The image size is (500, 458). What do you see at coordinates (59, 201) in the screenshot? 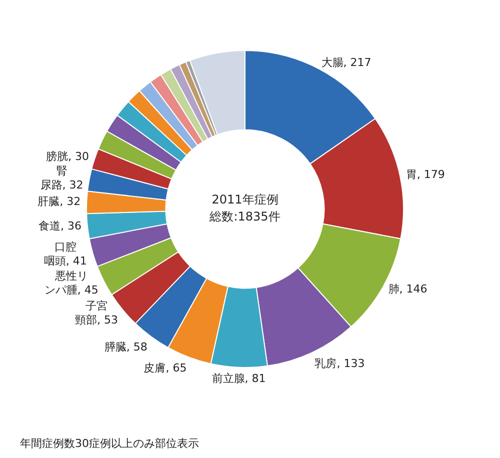
I see `slice-label: 肝臓, 32` at bounding box center [59, 201].